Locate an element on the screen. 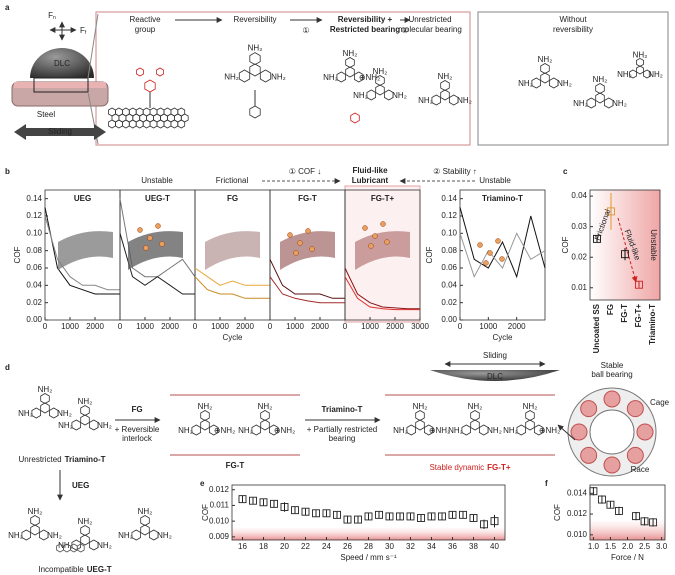 This screenshot has width=675, height=575. panel-label: d is located at coordinates (7, 367).